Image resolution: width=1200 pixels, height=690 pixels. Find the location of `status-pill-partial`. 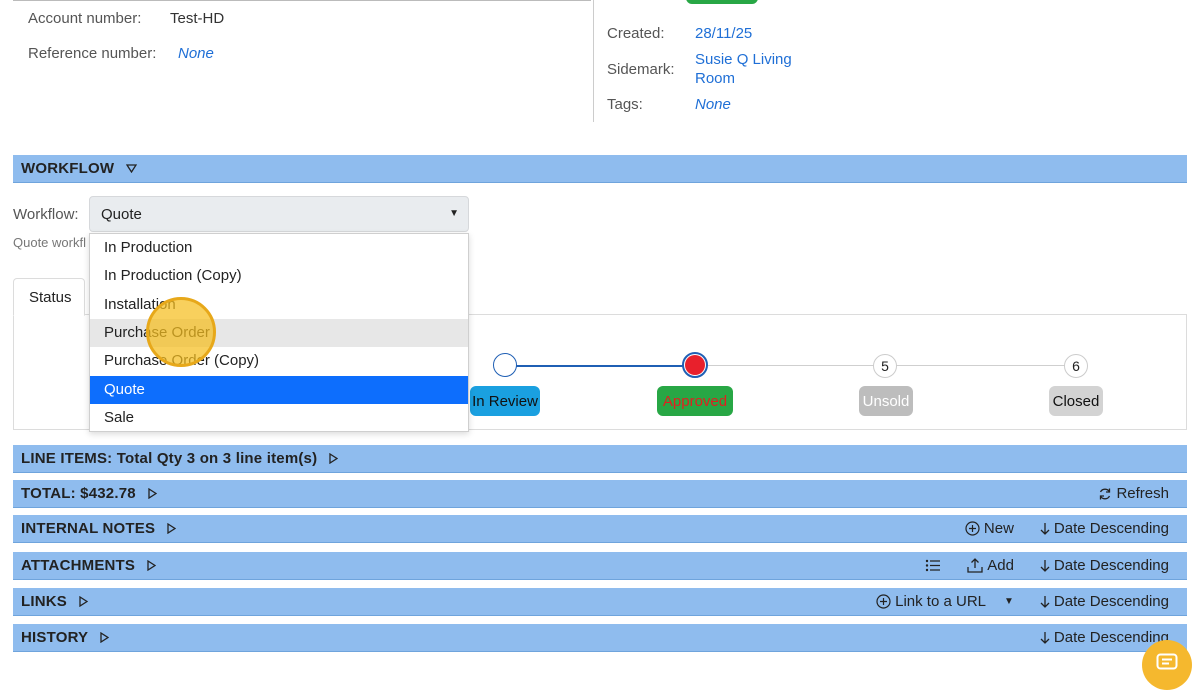

status-pill-partial is located at coordinates (722, 2).